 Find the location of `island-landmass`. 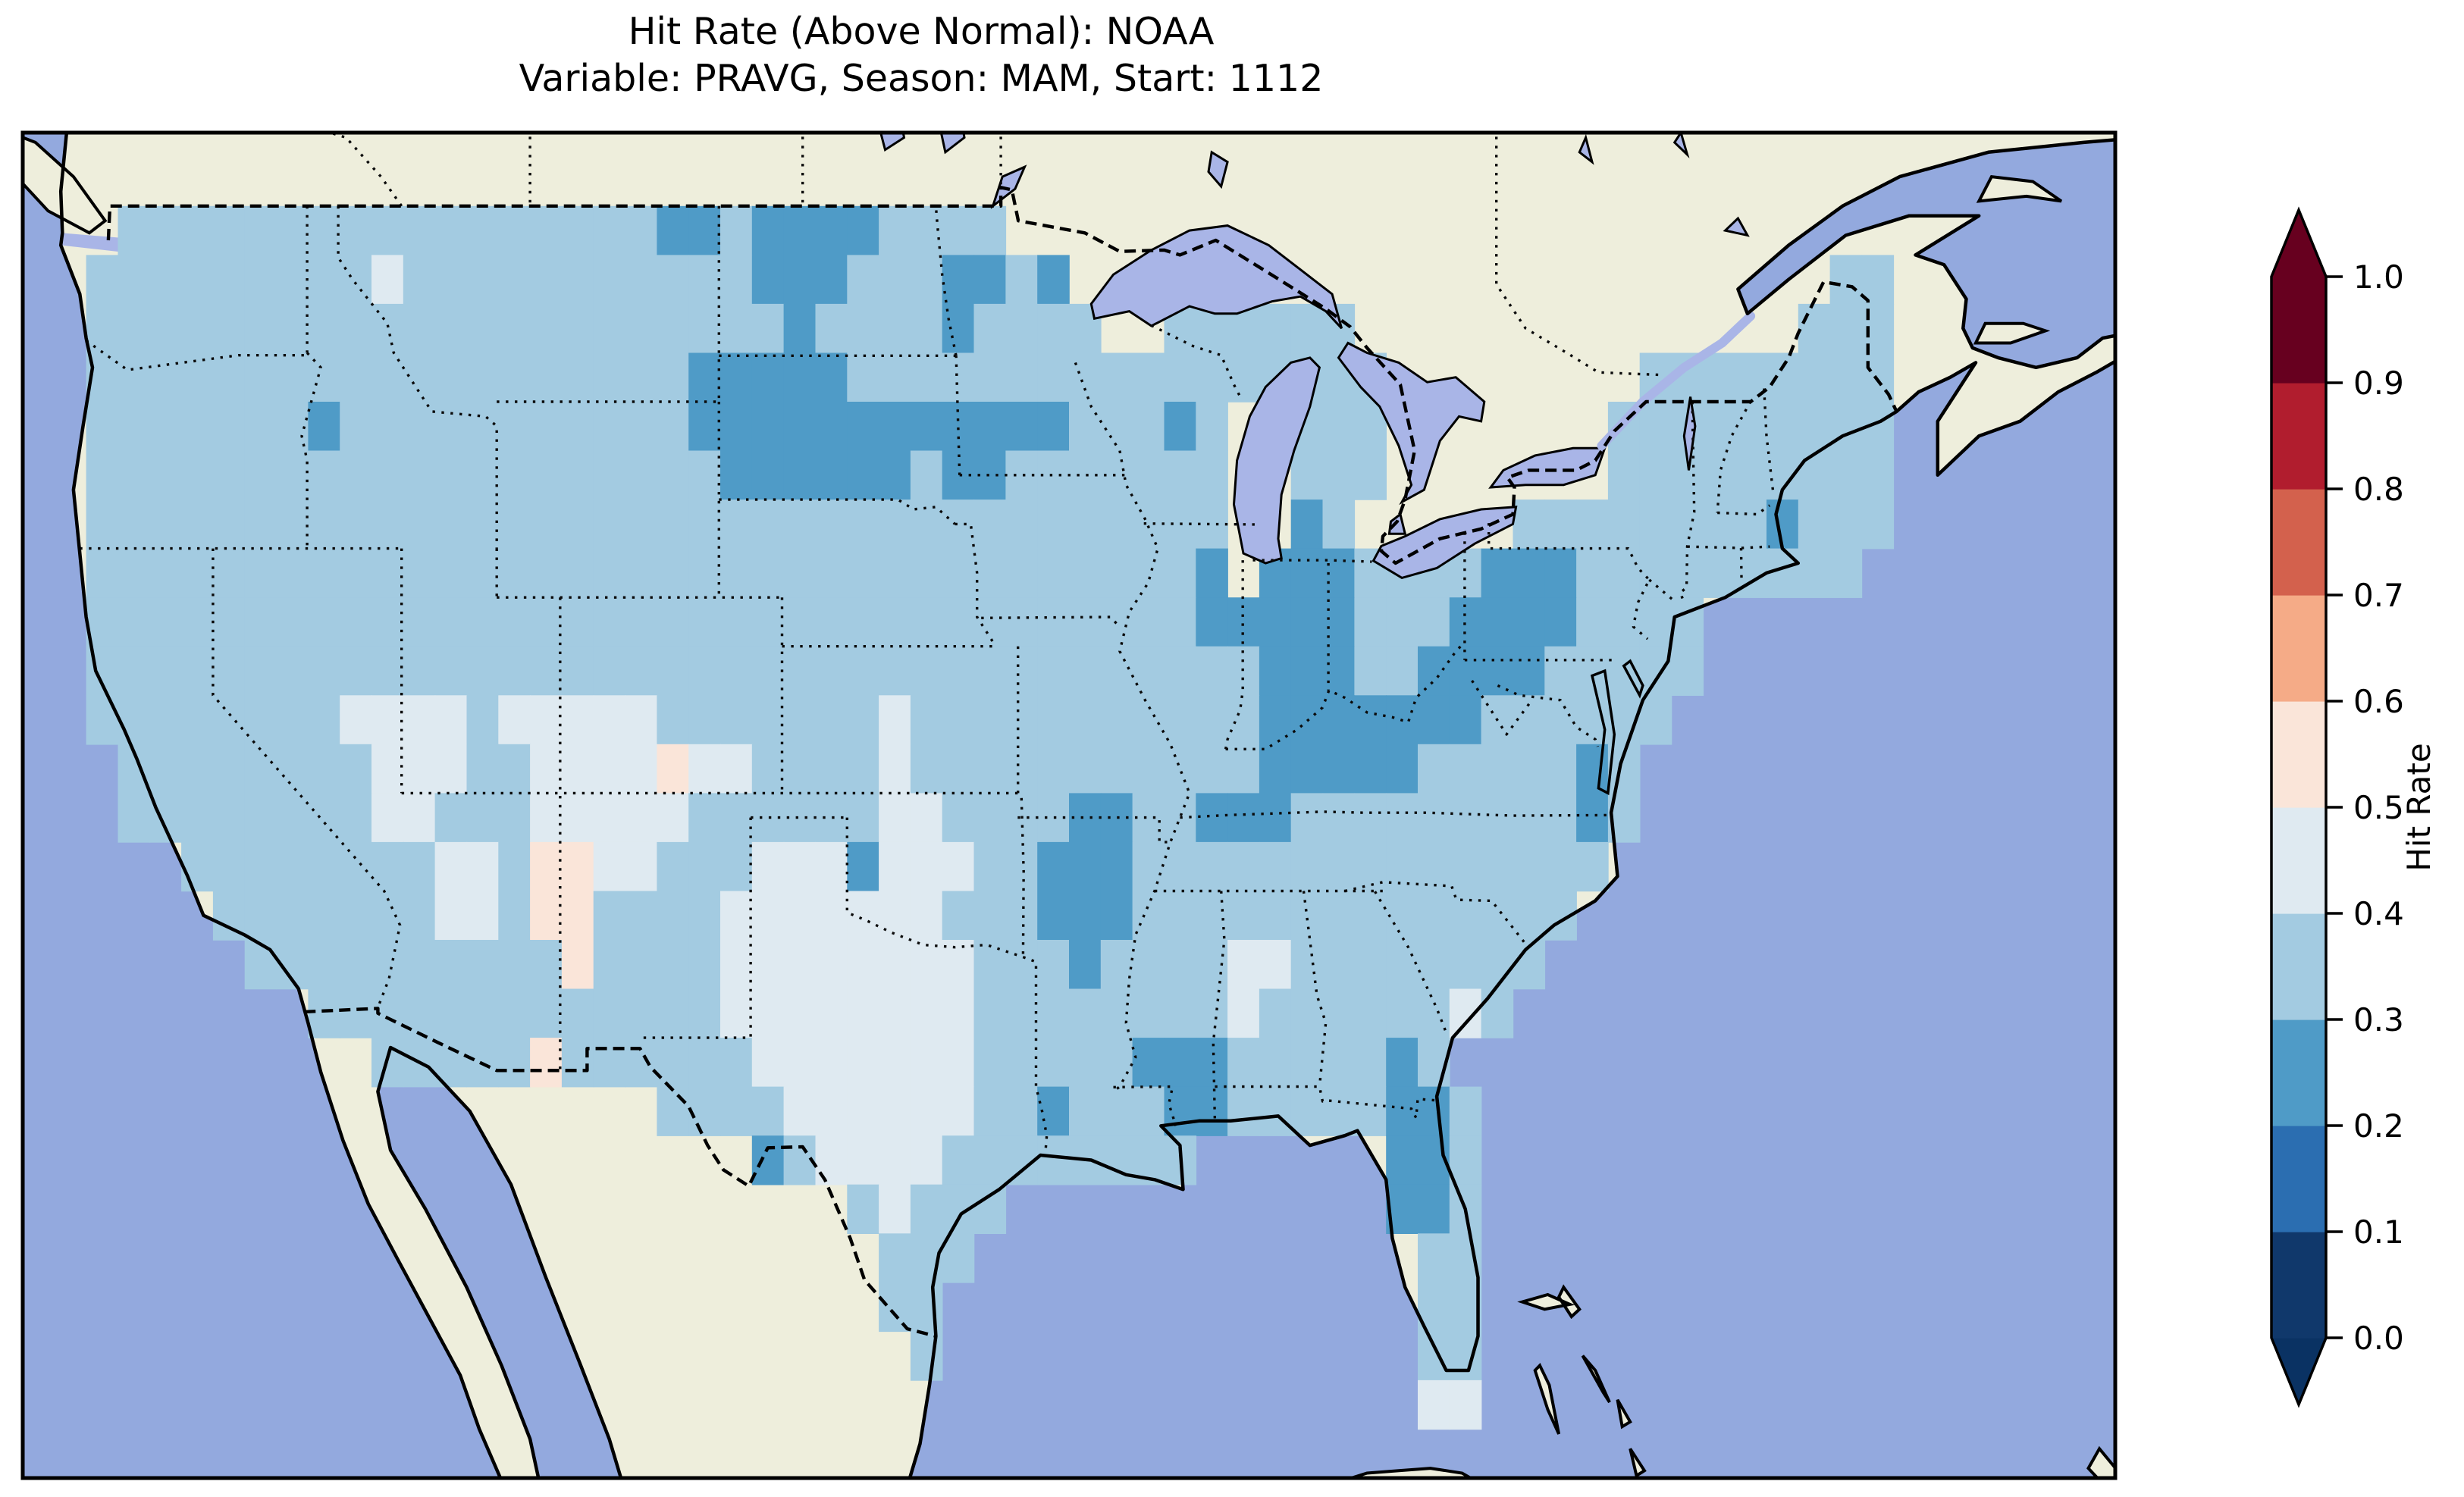

island-landmass is located at coordinates (2020, 189).